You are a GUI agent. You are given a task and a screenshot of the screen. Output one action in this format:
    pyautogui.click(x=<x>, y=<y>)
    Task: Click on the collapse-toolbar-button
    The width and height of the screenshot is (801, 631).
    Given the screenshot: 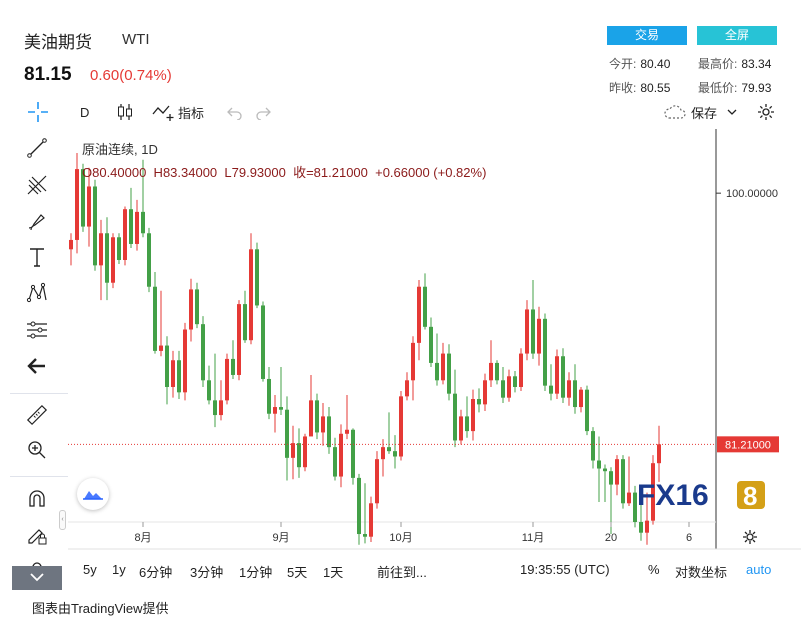 What is the action you would take?
    pyautogui.click(x=37, y=578)
    